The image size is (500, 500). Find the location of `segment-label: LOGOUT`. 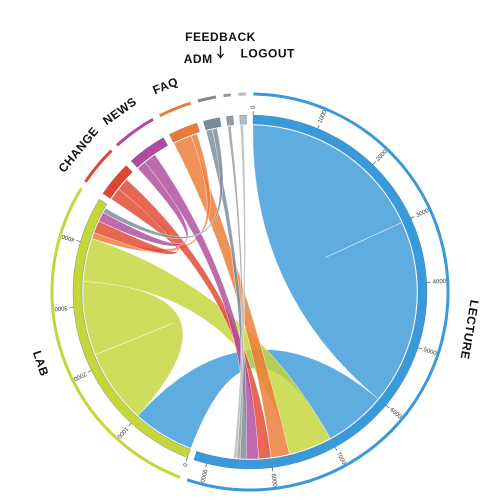

segment-label: LOGOUT is located at coordinates (268, 53).